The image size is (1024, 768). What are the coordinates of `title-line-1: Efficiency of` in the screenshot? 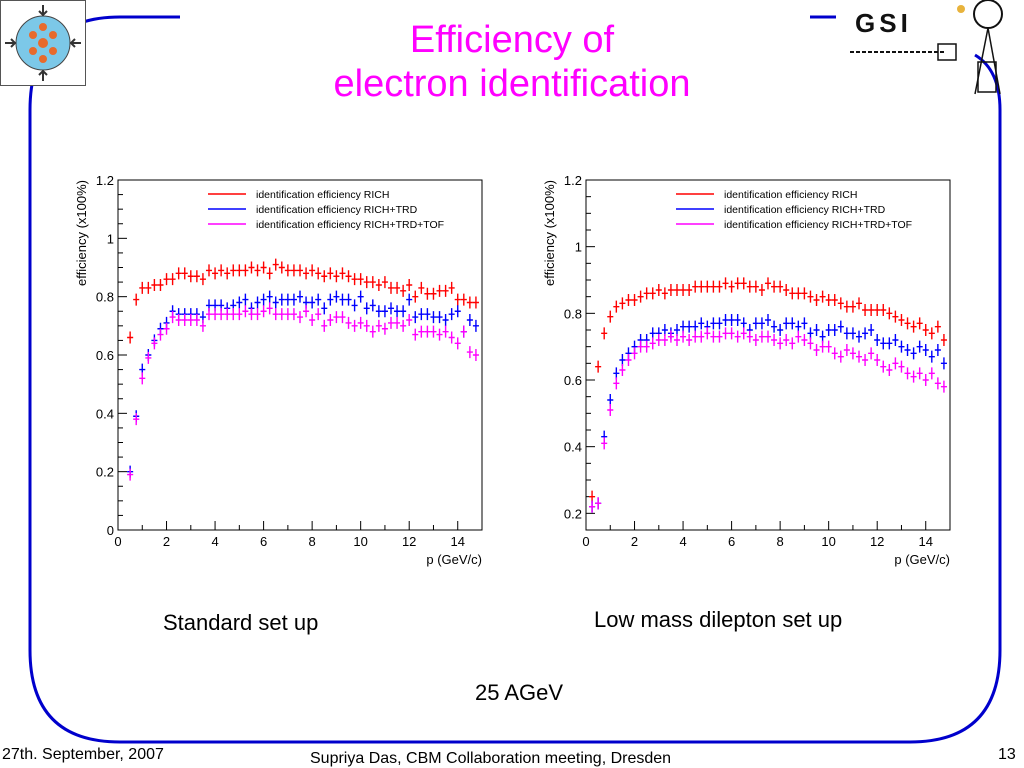 It's located at (512, 40).